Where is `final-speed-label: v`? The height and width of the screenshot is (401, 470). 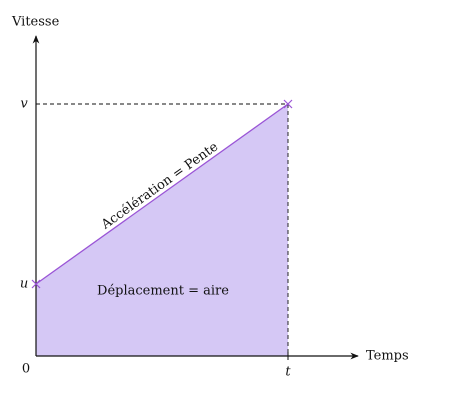 final-speed-label: v is located at coordinates (24, 104).